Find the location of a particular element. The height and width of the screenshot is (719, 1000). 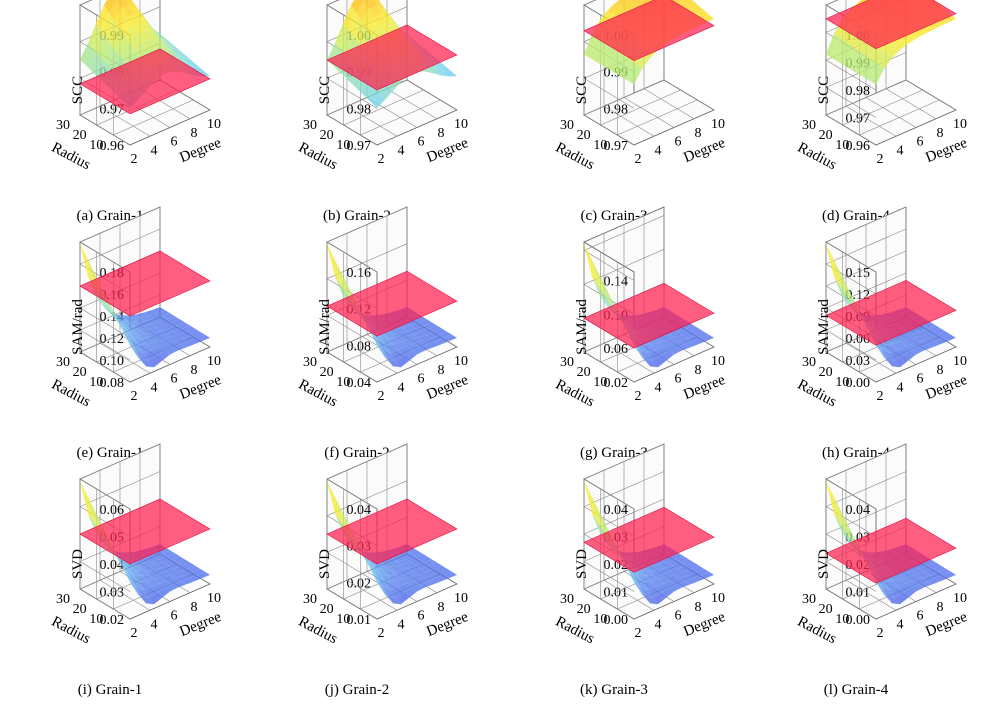

z-tick-label: 0.97 is located at coordinates (858, 119).